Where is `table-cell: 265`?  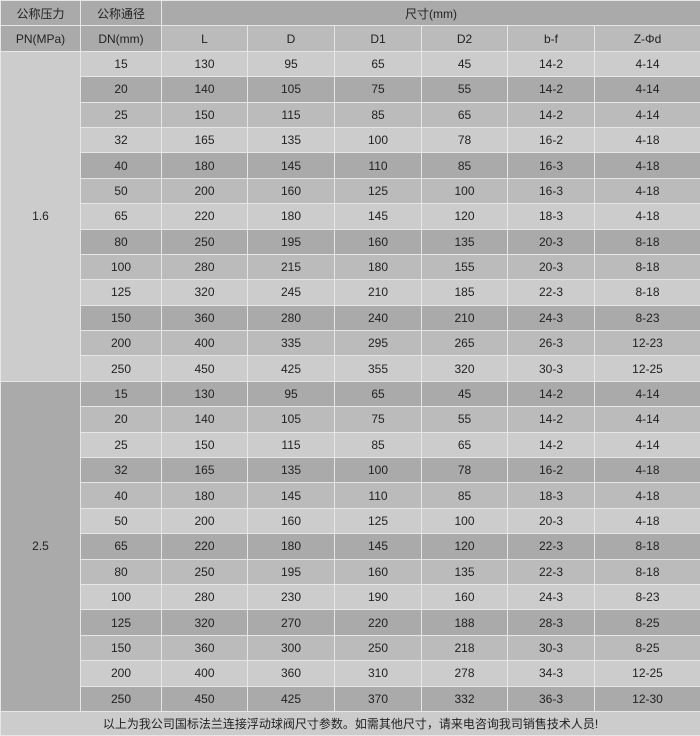
table-cell: 265 is located at coordinates (465, 343).